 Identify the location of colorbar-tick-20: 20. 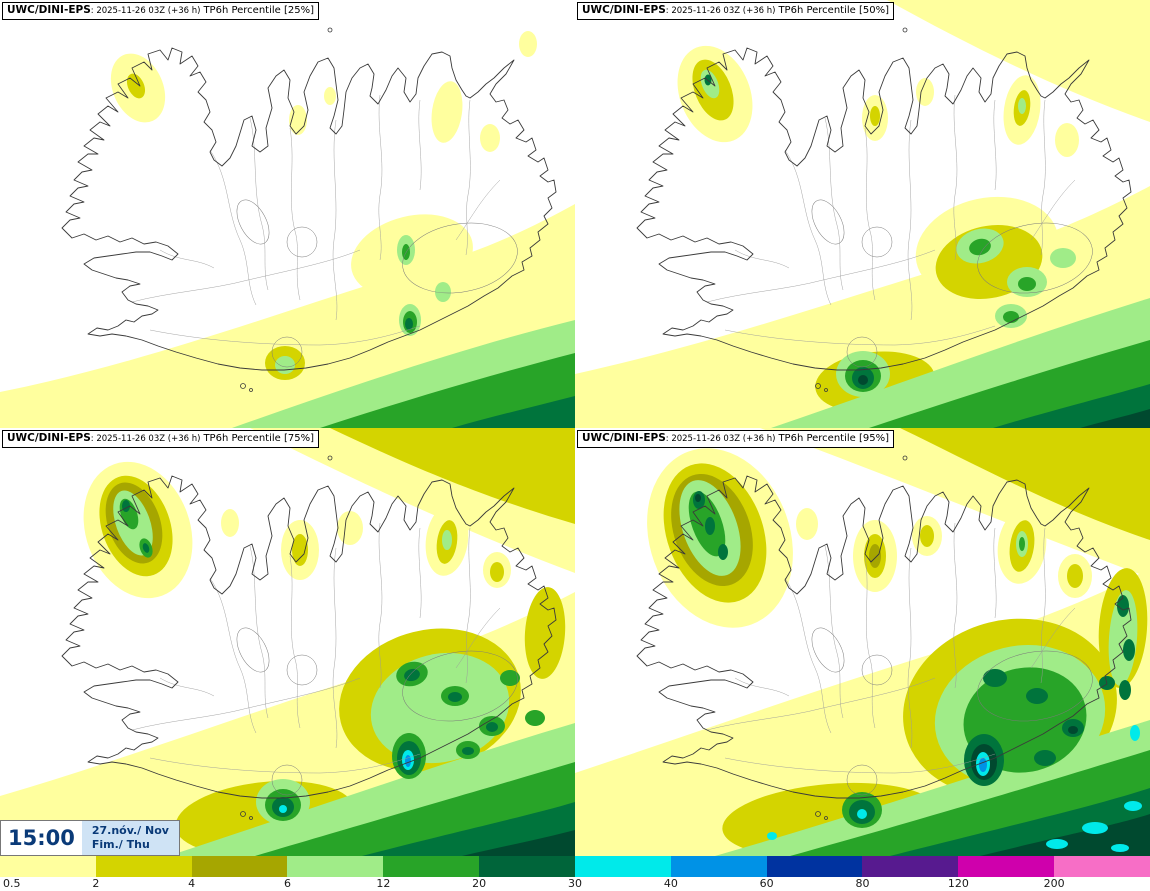
(479, 883).